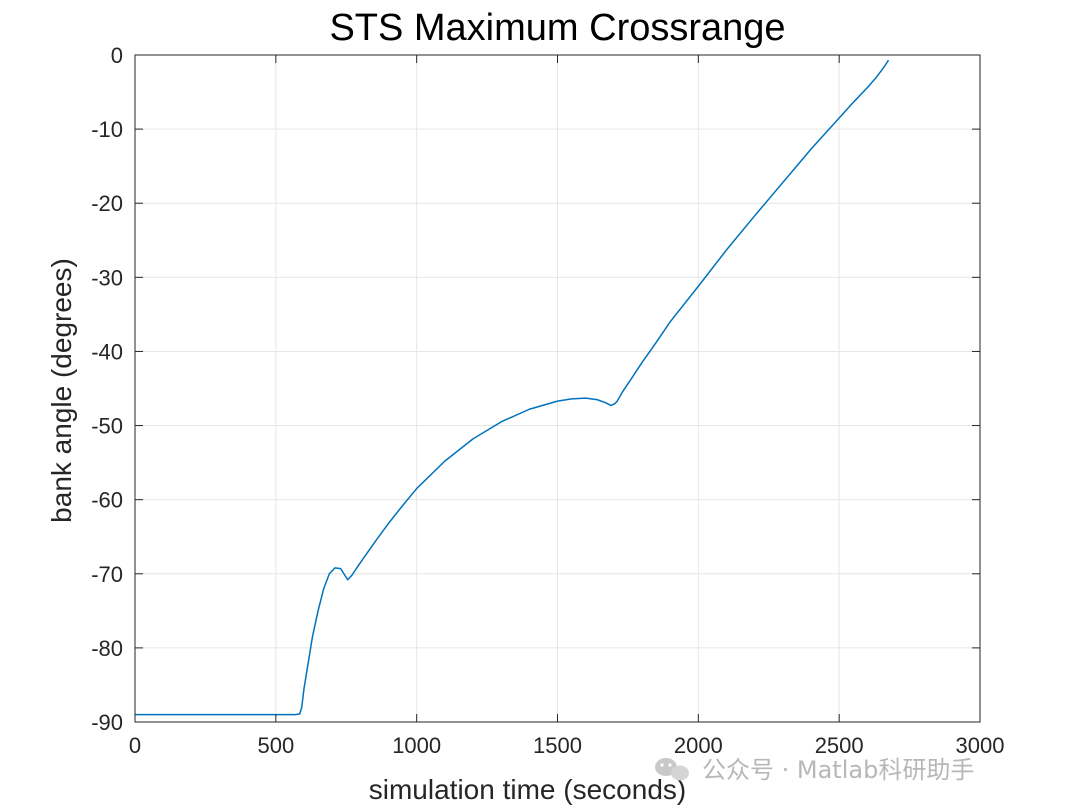  I want to click on chart-title: STS Maximum Crossrange, so click(557, 28).